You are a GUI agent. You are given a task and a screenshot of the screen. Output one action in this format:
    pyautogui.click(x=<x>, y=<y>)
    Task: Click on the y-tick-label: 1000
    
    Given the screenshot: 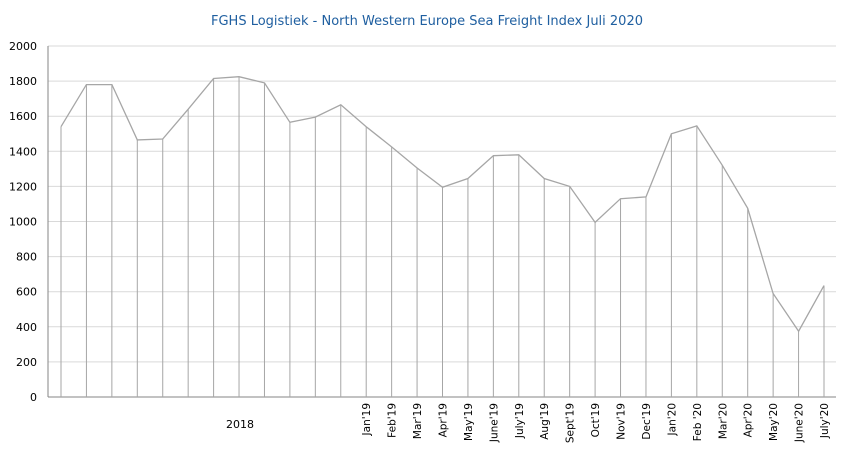 What is the action you would take?
    pyautogui.click(x=23, y=222)
    